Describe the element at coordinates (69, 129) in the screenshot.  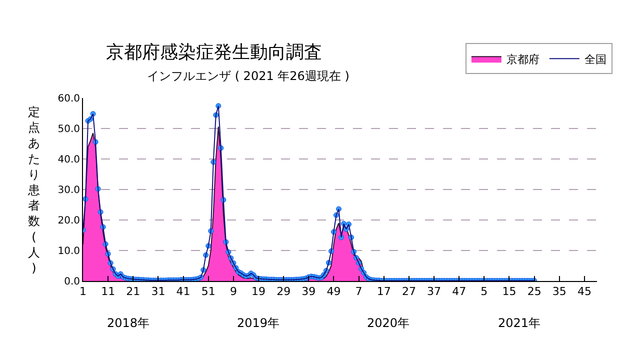
I see `y-tick-label: 50.0` at that location.